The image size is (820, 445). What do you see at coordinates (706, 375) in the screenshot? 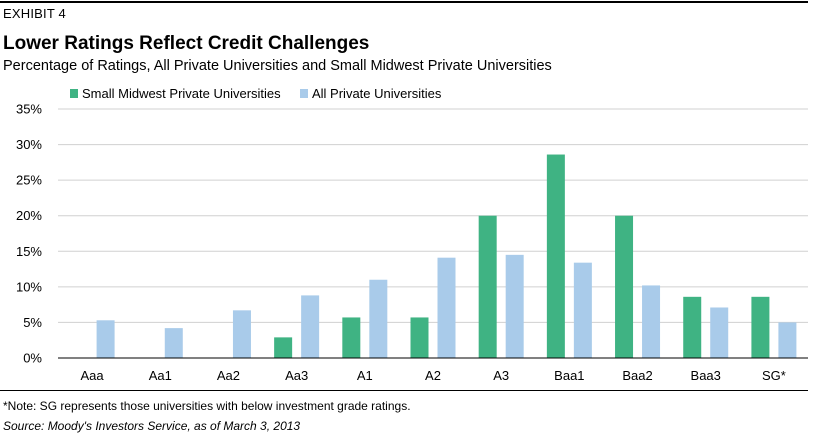
I see `x-tick-label: Baa3` at bounding box center [706, 375].